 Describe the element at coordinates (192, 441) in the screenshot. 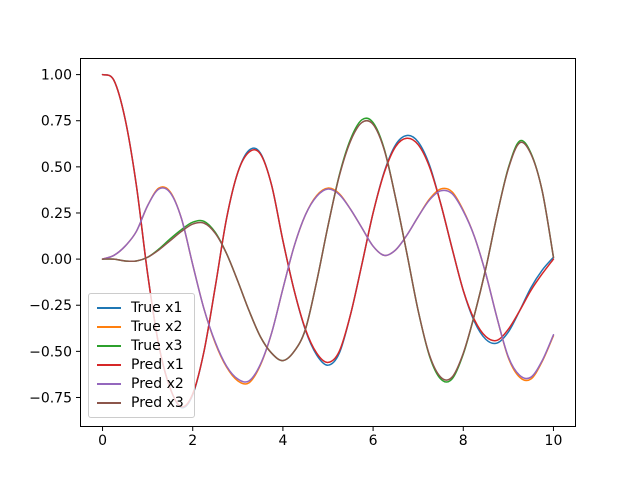

I see `x-tick-label: 2` at that location.